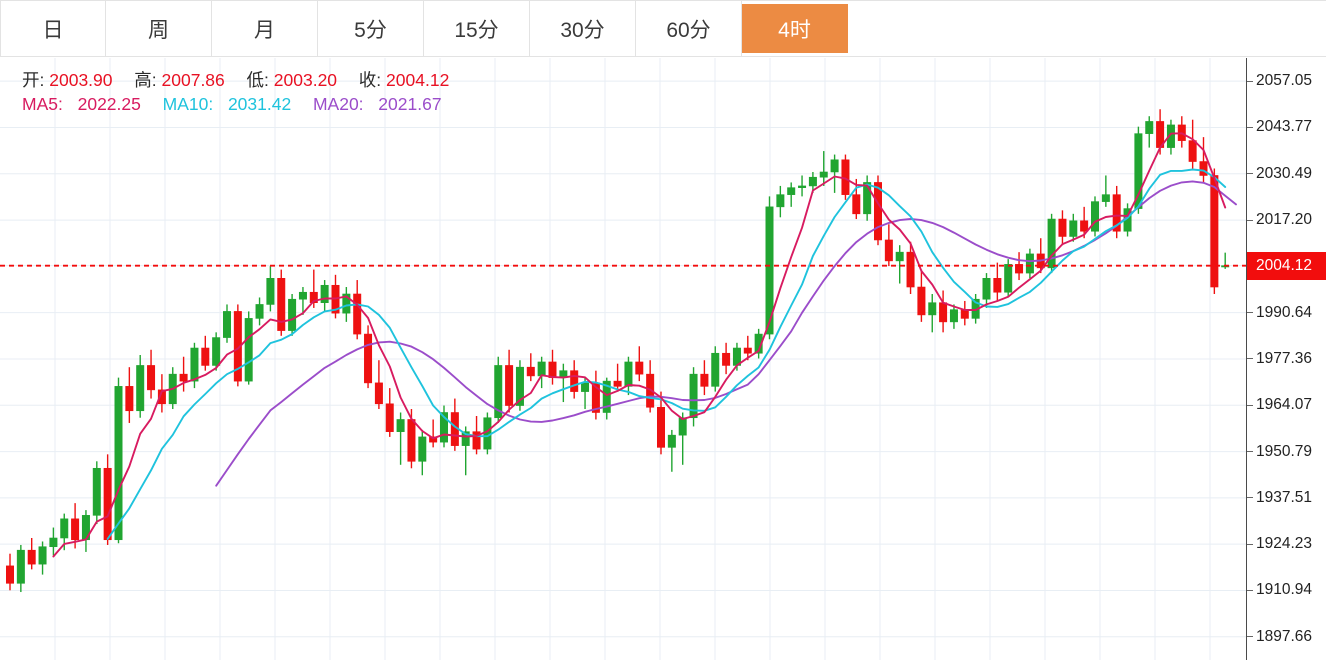 This screenshot has height=660, width=1326. What do you see at coordinates (1279, 544) in the screenshot?
I see `price-tick: 1924.23` at bounding box center [1279, 544].